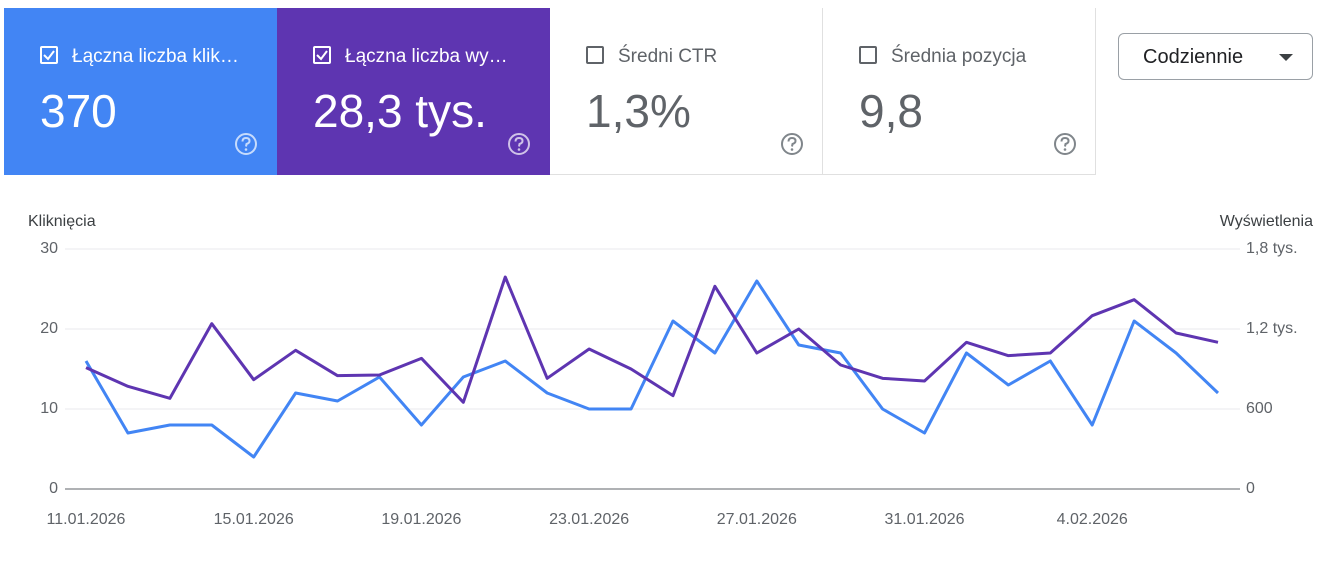 The image size is (1342, 580). I want to click on dropdown-label: Codziennie, so click(1193, 57).